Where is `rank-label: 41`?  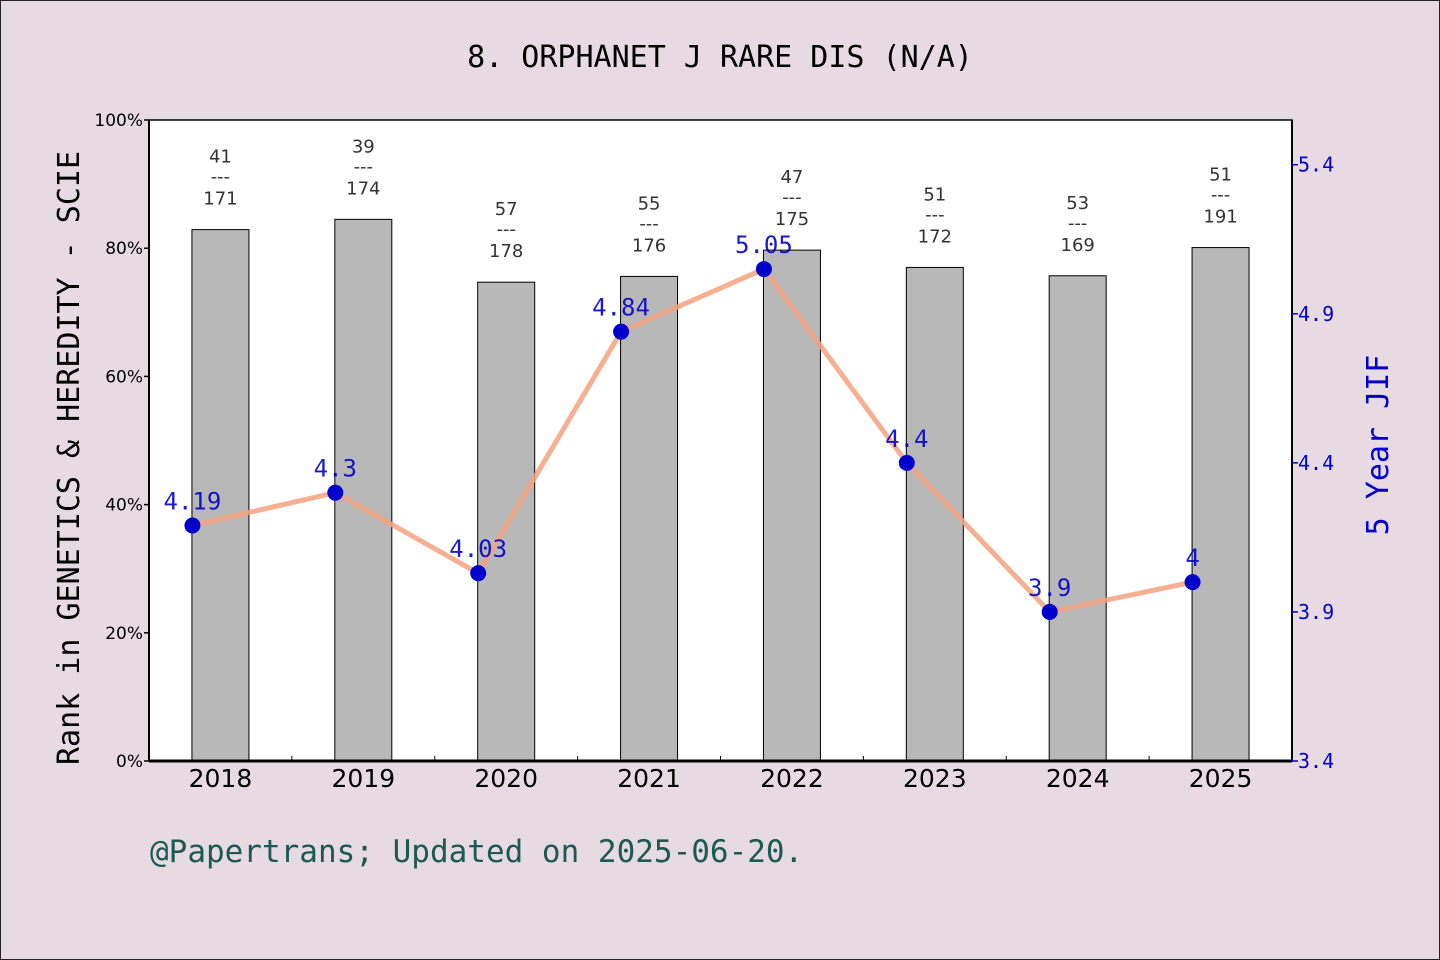 rank-label: 41 is located at coordinates (220, 157).